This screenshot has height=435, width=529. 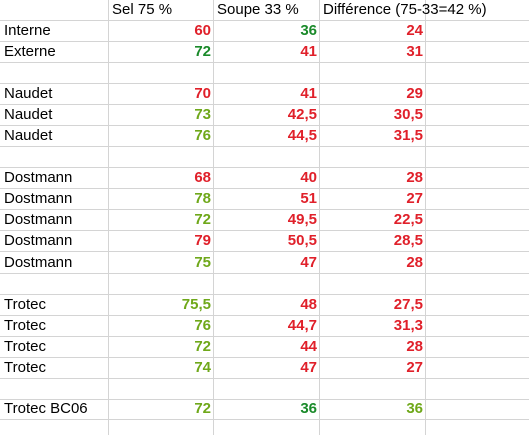 I want to click on soupe-value-cell: 44,7, so click(x=302, y=325).